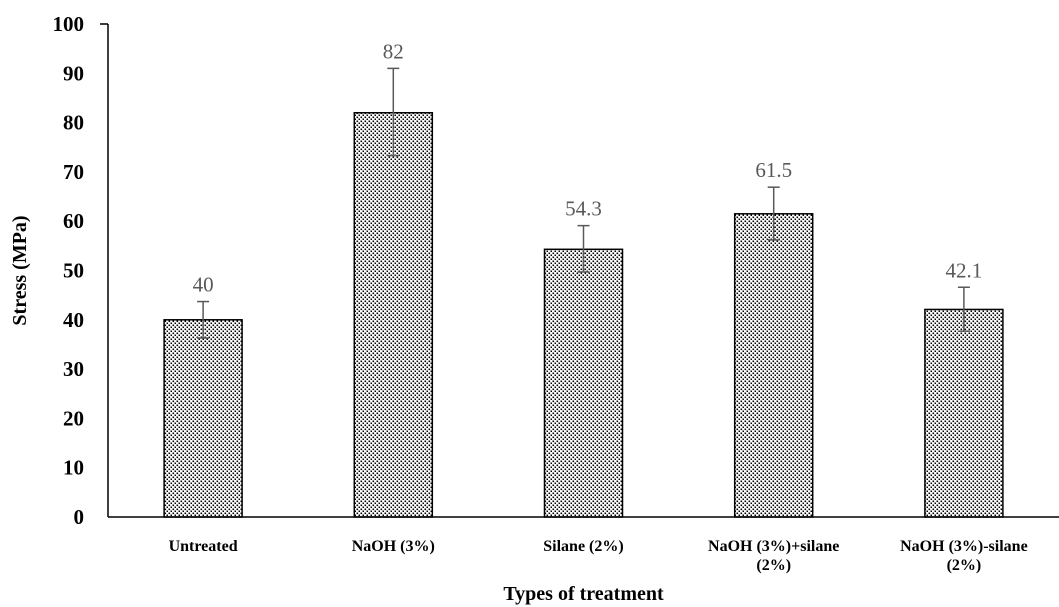 This screenshot has width=1059, height=607. Describe the element at coordinates (73, 172) in the screenshot. I see `y-tick-label: 70` at that location.